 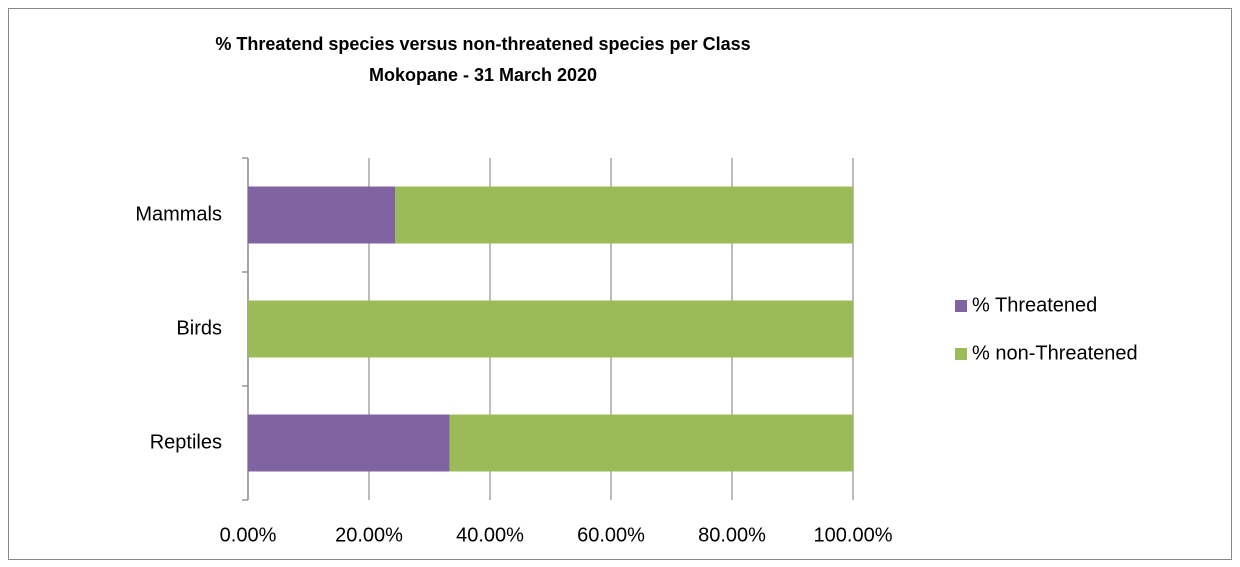 What do you see at coordinates (369, 535) in the screenshot?
I see `x-tick-label: 20.00%` at bounding box center [369, 535].